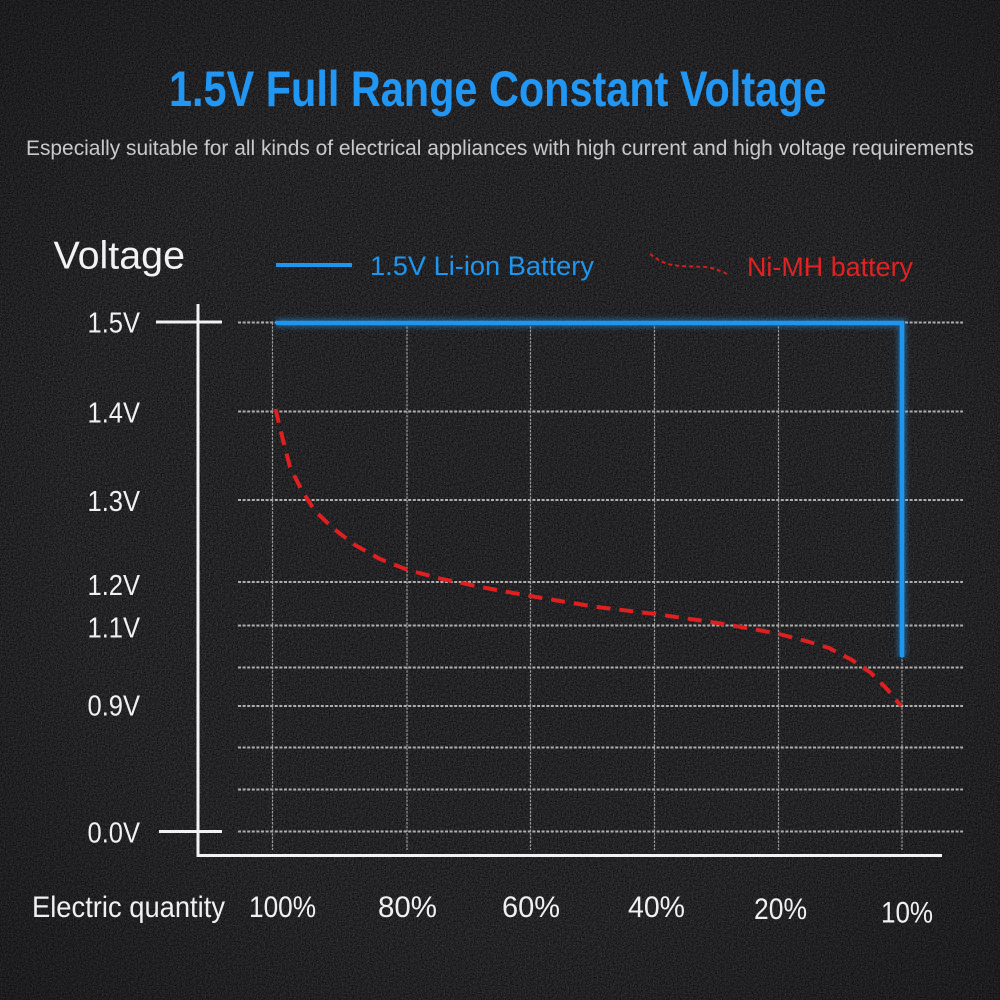 The image size is (1000, 1000). I want to click on svg-text: 100%, so click(282, 907).